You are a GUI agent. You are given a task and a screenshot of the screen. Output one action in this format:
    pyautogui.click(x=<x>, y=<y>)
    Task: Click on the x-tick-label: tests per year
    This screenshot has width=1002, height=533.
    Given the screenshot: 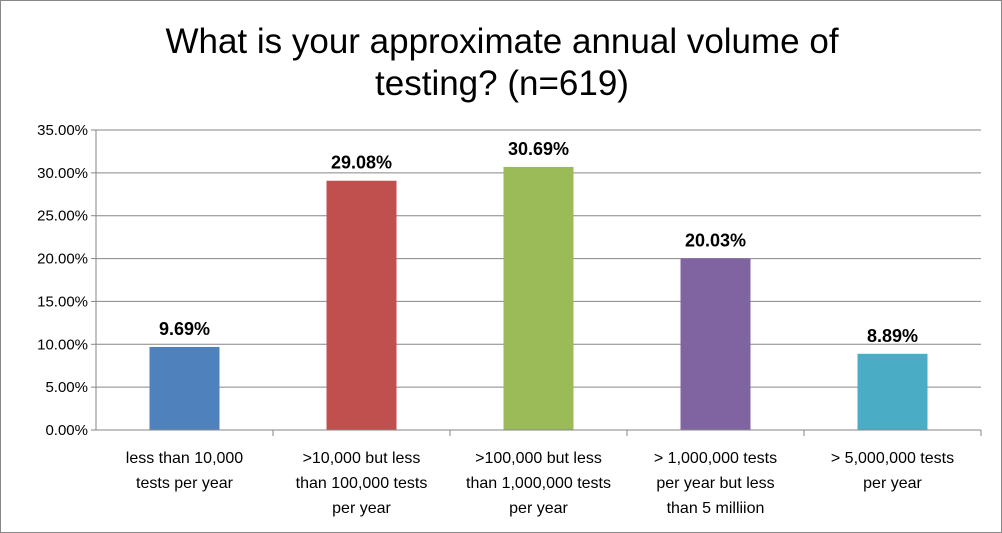 What is the action you would take?
    pyautogui.click(x=185, y=483)
    